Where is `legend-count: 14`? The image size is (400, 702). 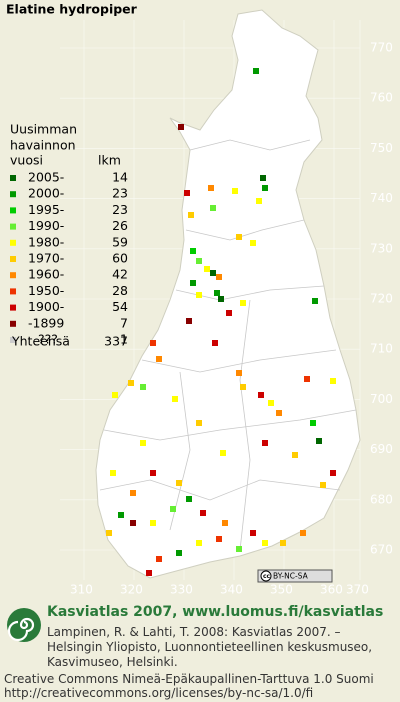
legend-count: 14 is located at coordinates (120, 177).